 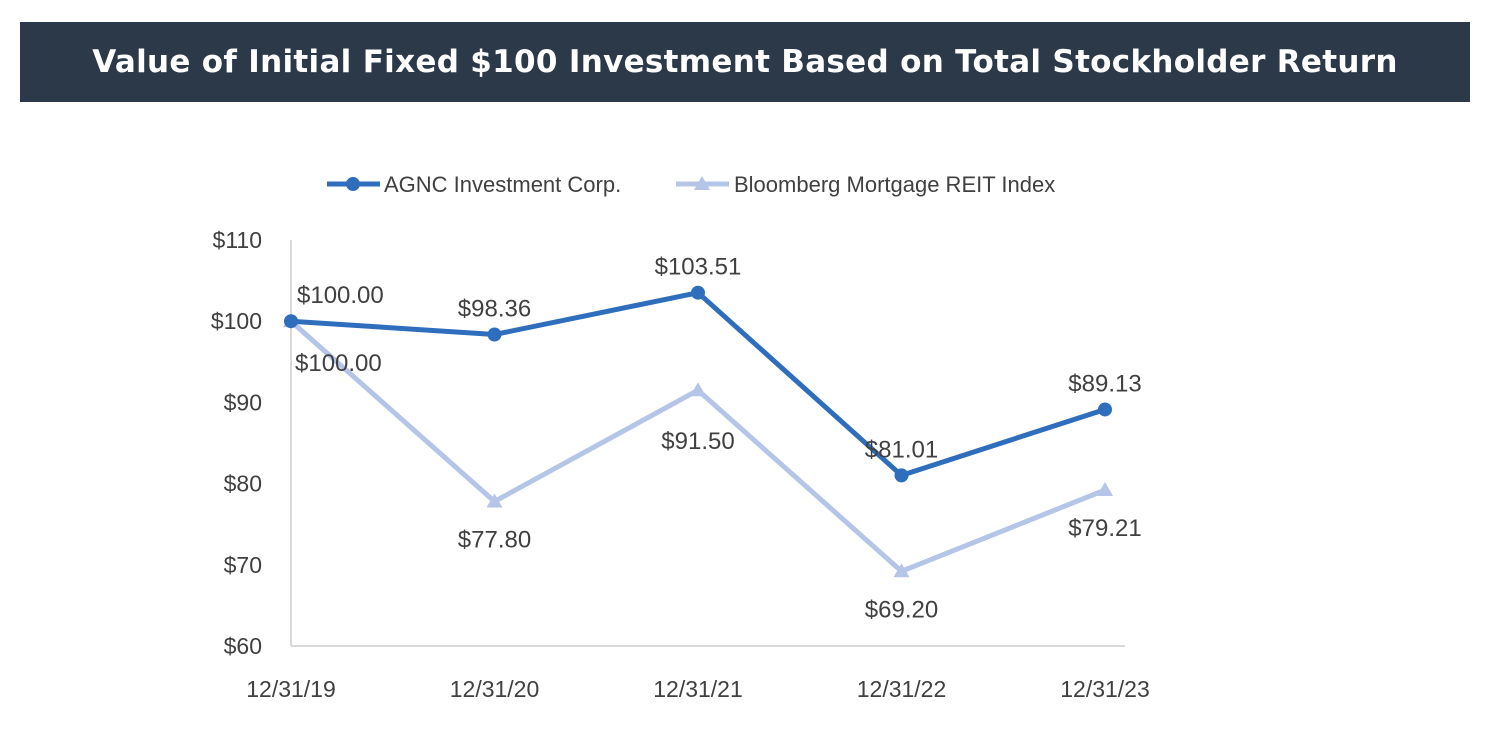 I want to click on y-tick-label: $70, so click(x=243, y=565).